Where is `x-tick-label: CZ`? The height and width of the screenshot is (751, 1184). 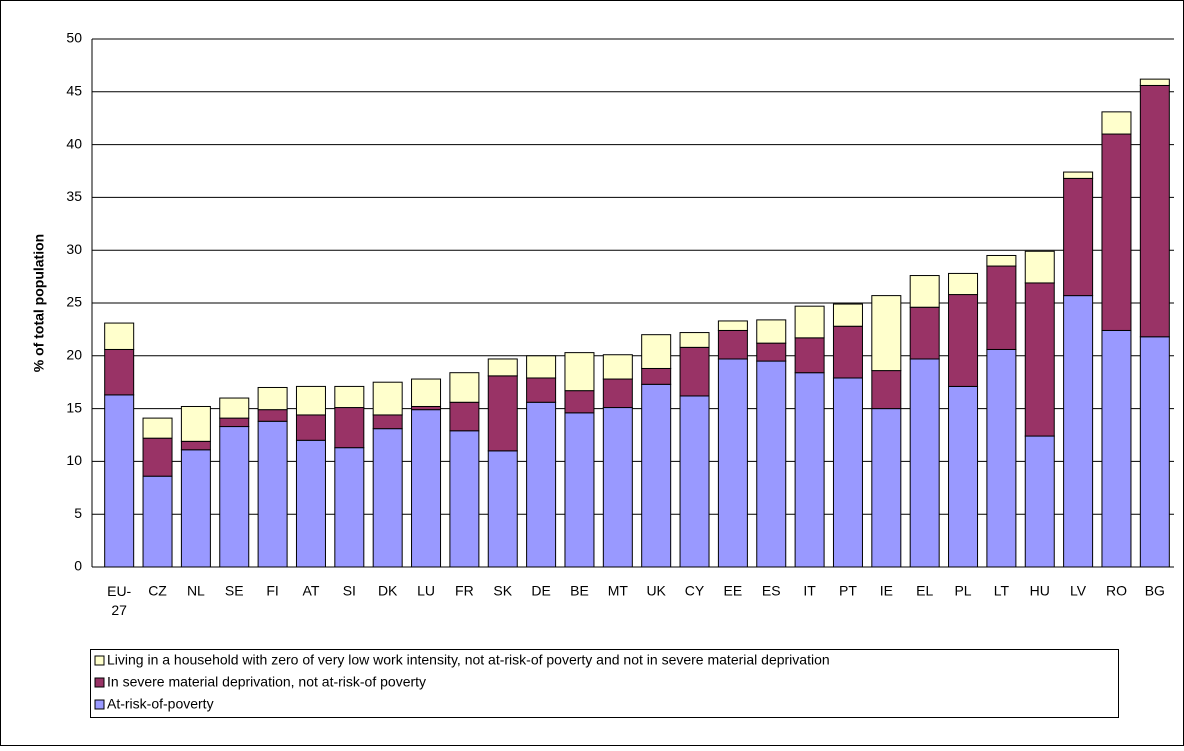 x-tick-label: CZ is located at coordinates (157, 591).